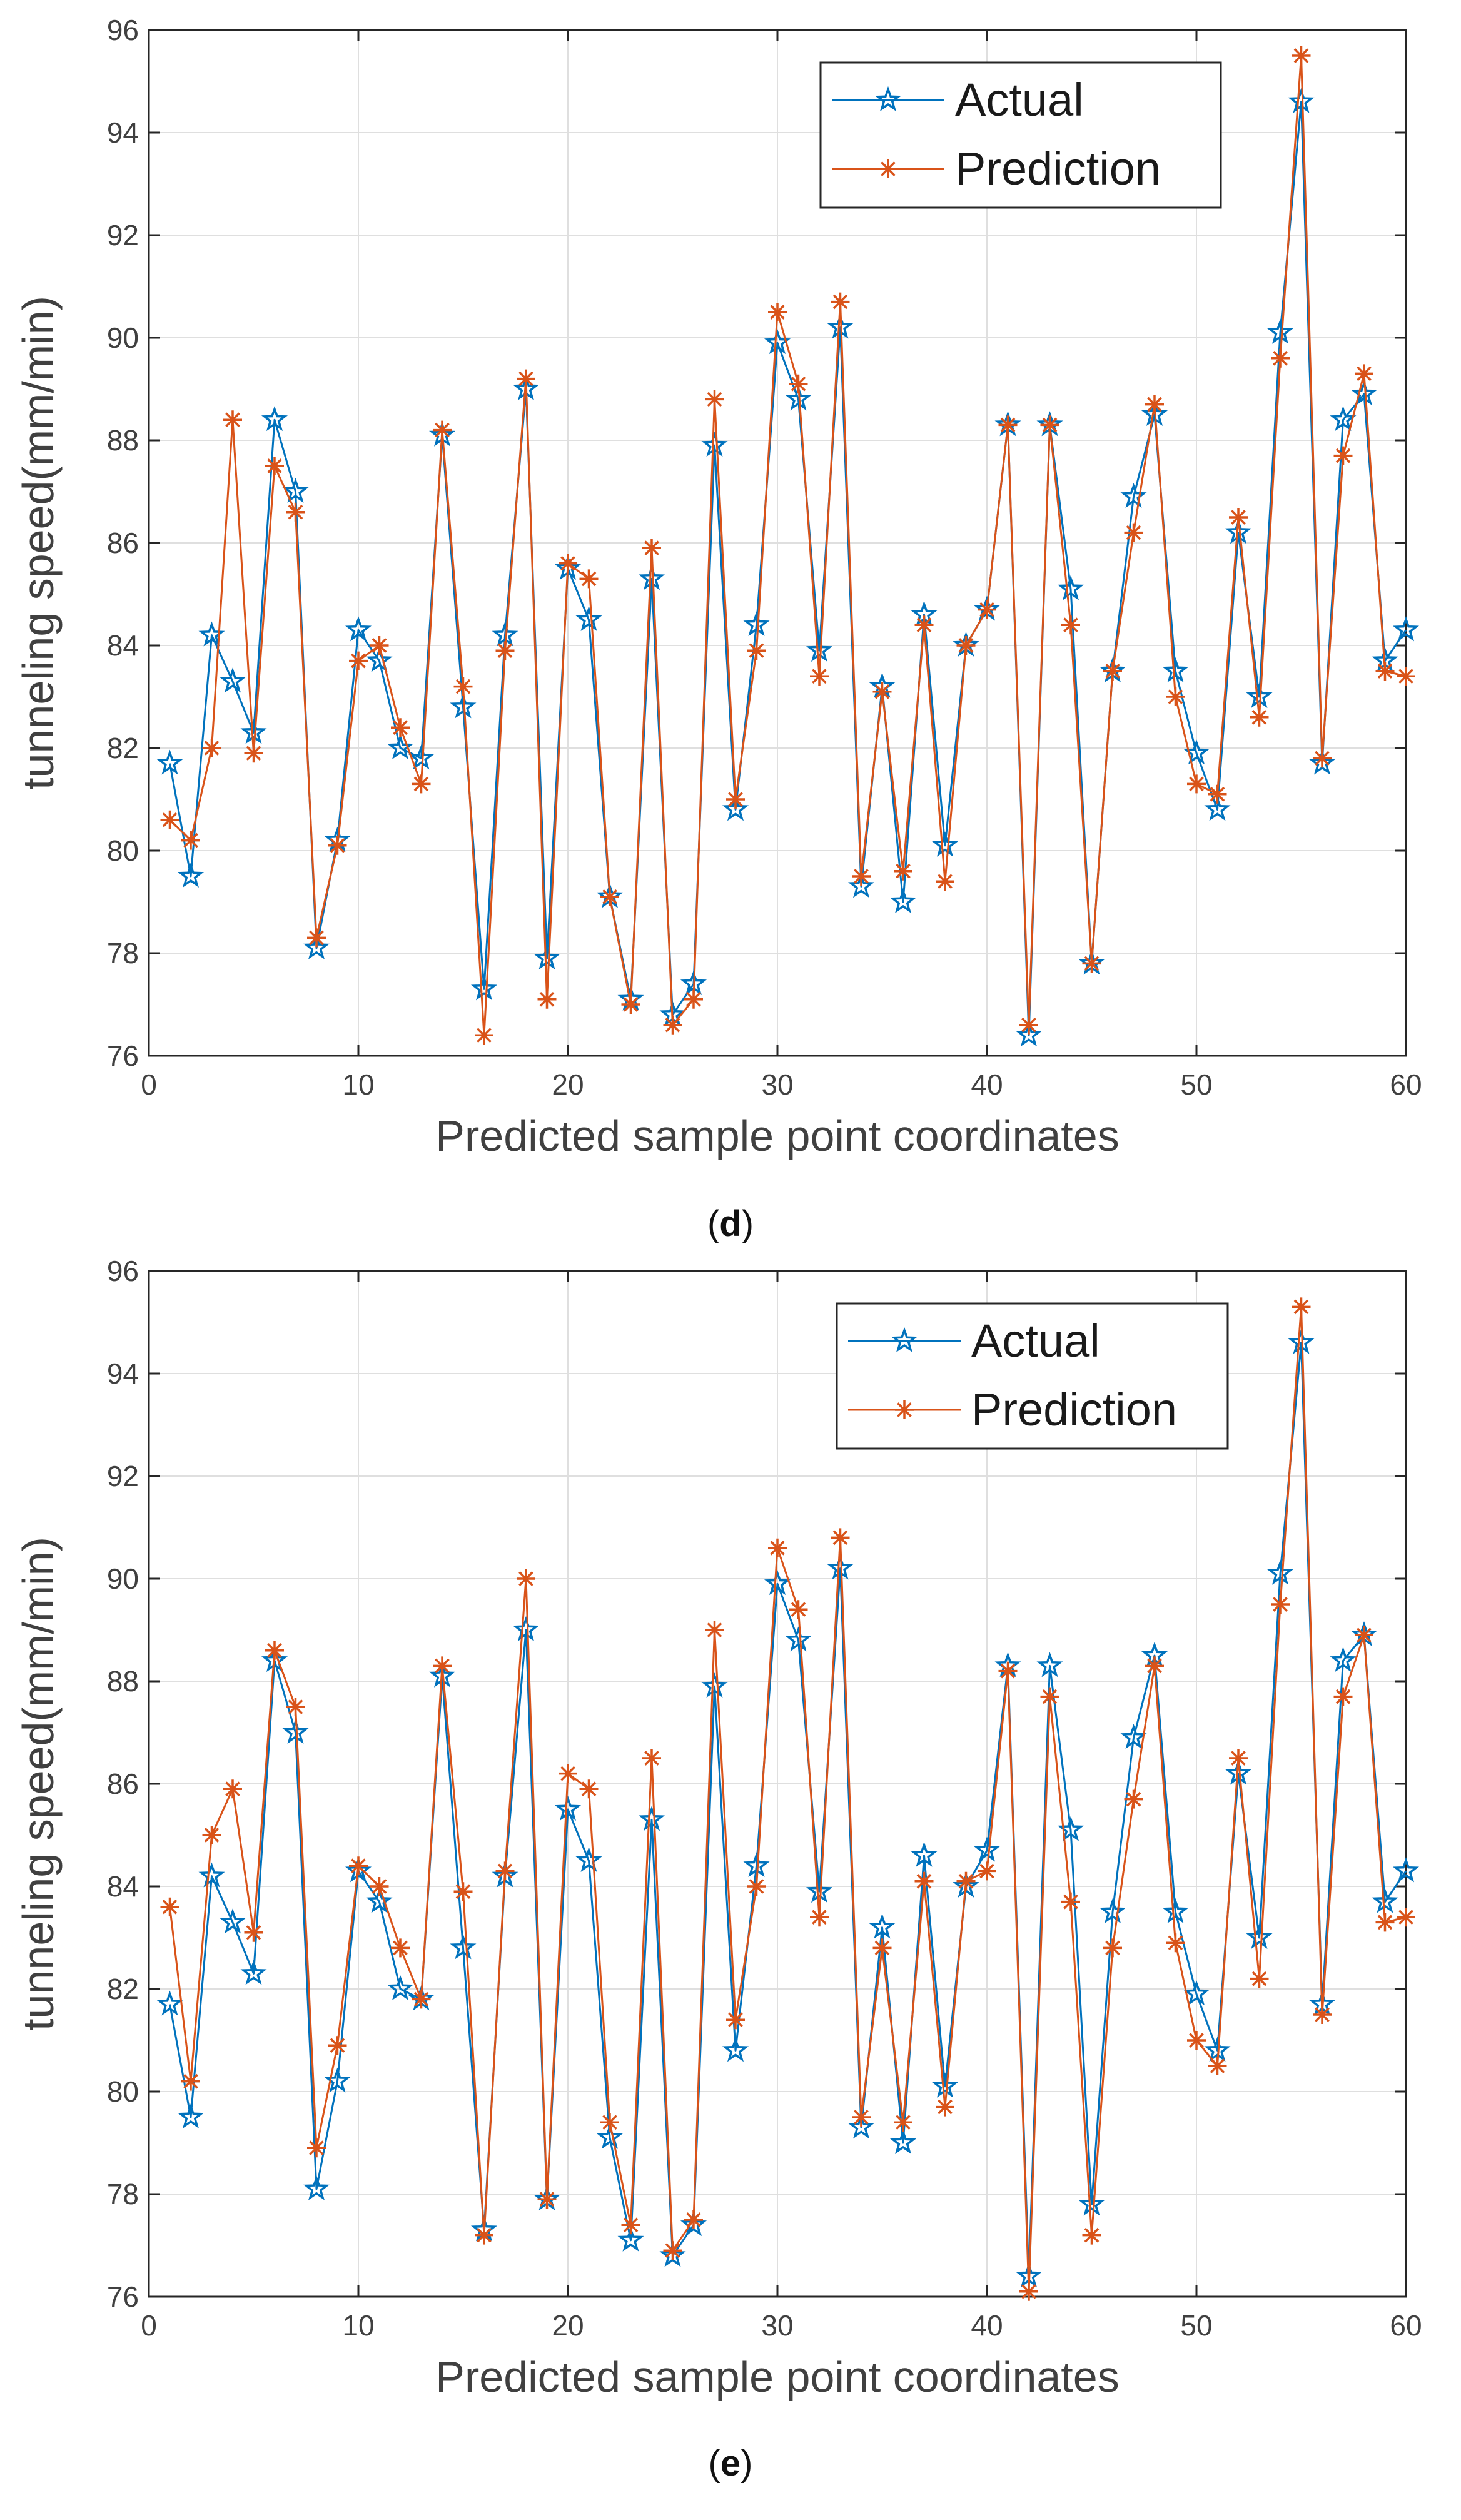  Describe the element at coordinates (38, 543) in the screenshot. I see `y-axis-label: tunneling speed(mm/min)` at that location.